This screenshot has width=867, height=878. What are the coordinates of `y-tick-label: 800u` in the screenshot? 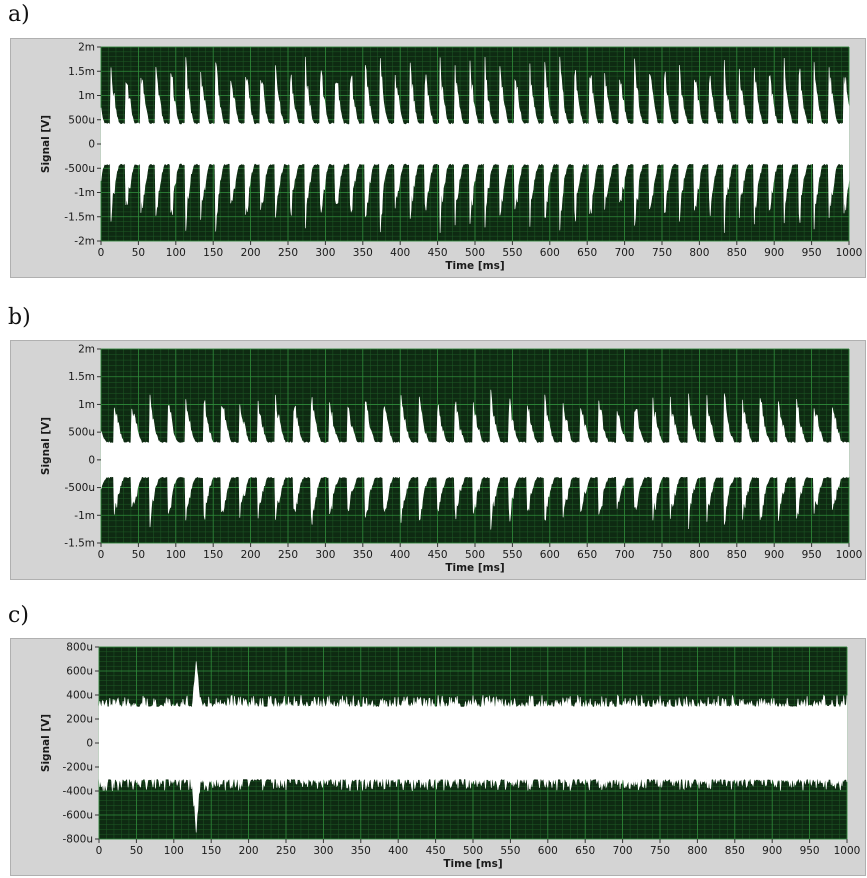 It's located at (79, 648).